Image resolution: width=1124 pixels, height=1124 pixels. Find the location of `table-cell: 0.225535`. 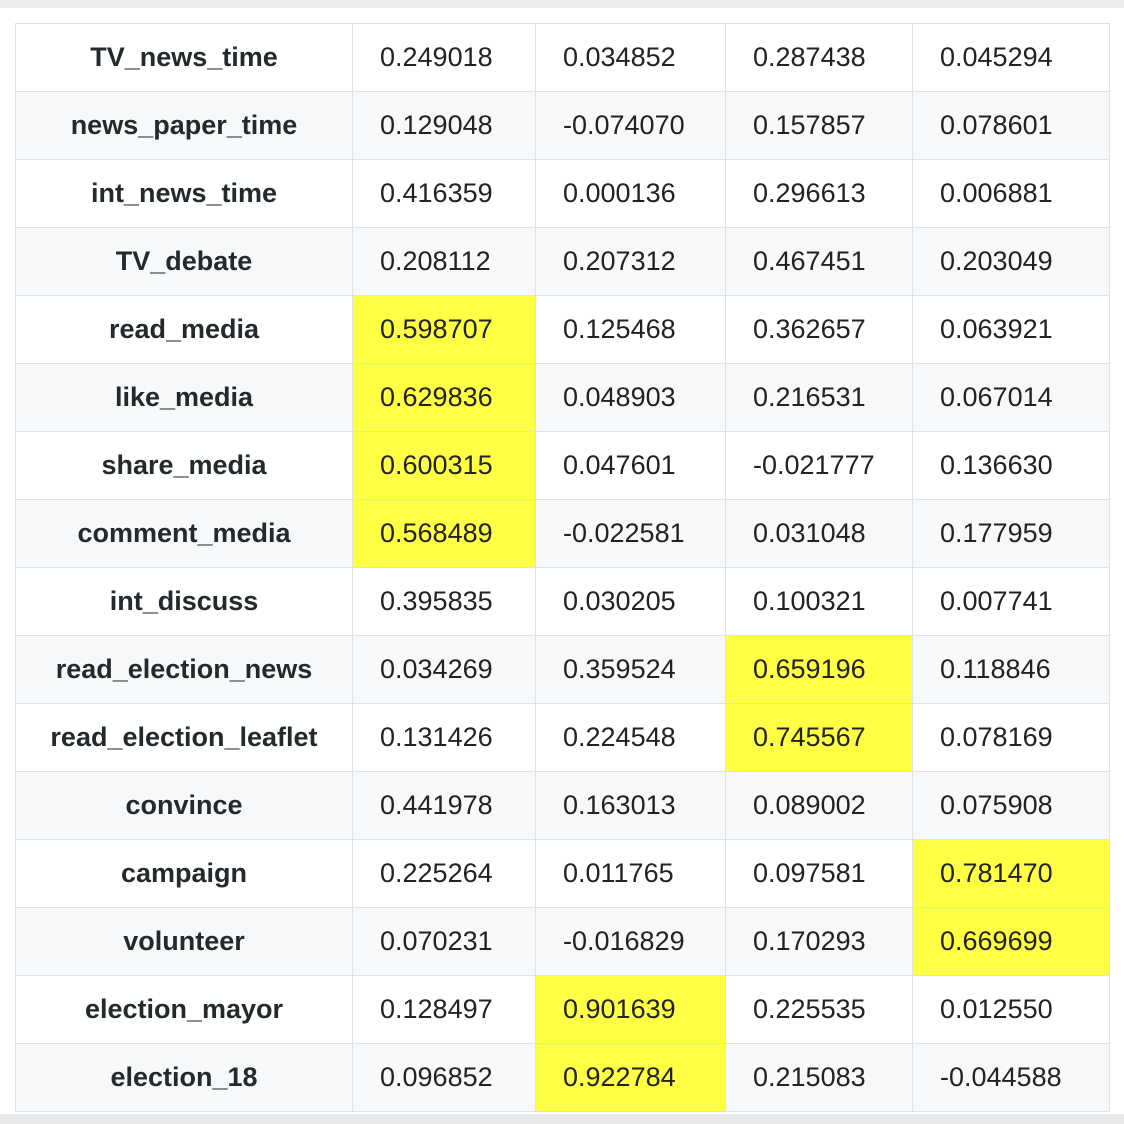

table-cell: 0.225535 is located at coordinates (819, 1009).